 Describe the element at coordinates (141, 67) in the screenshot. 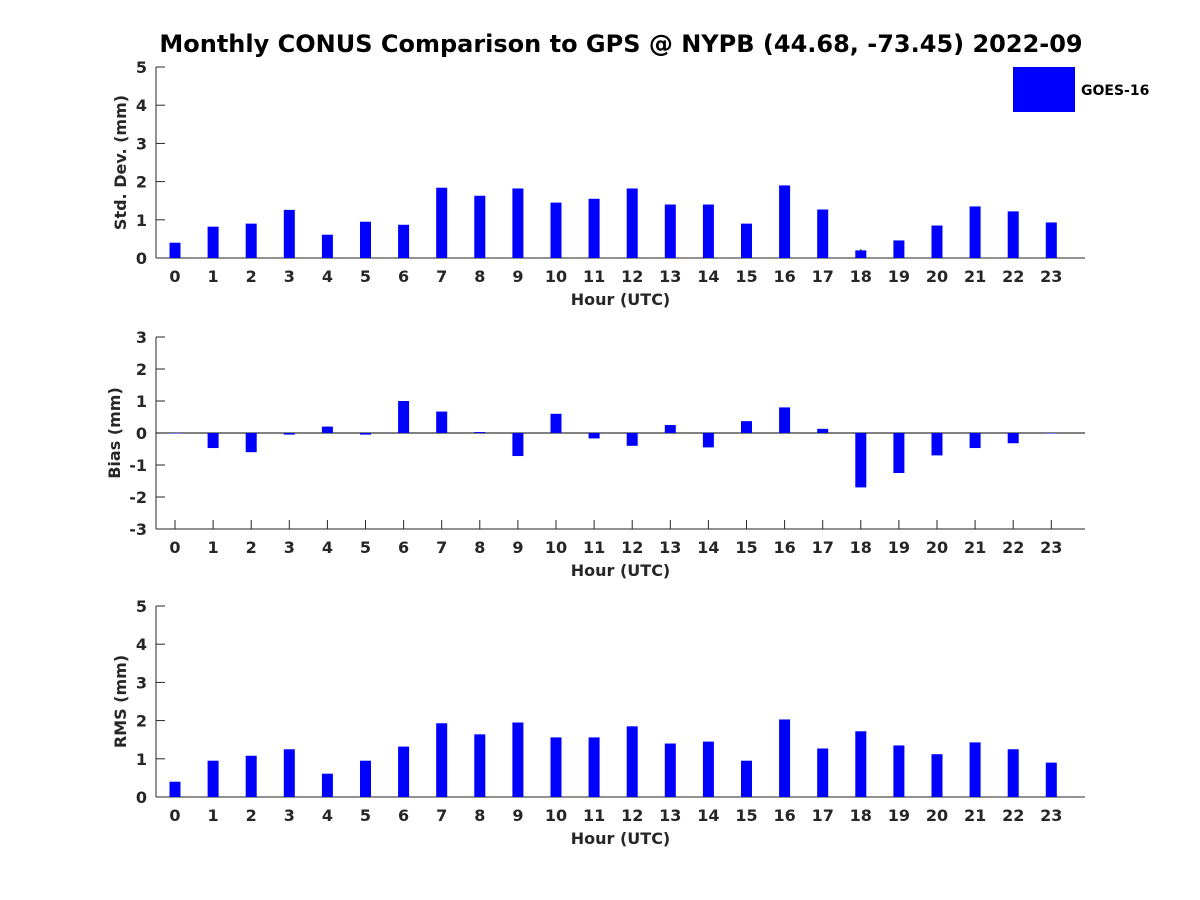

I see `y-tick-label: 5` at that location.